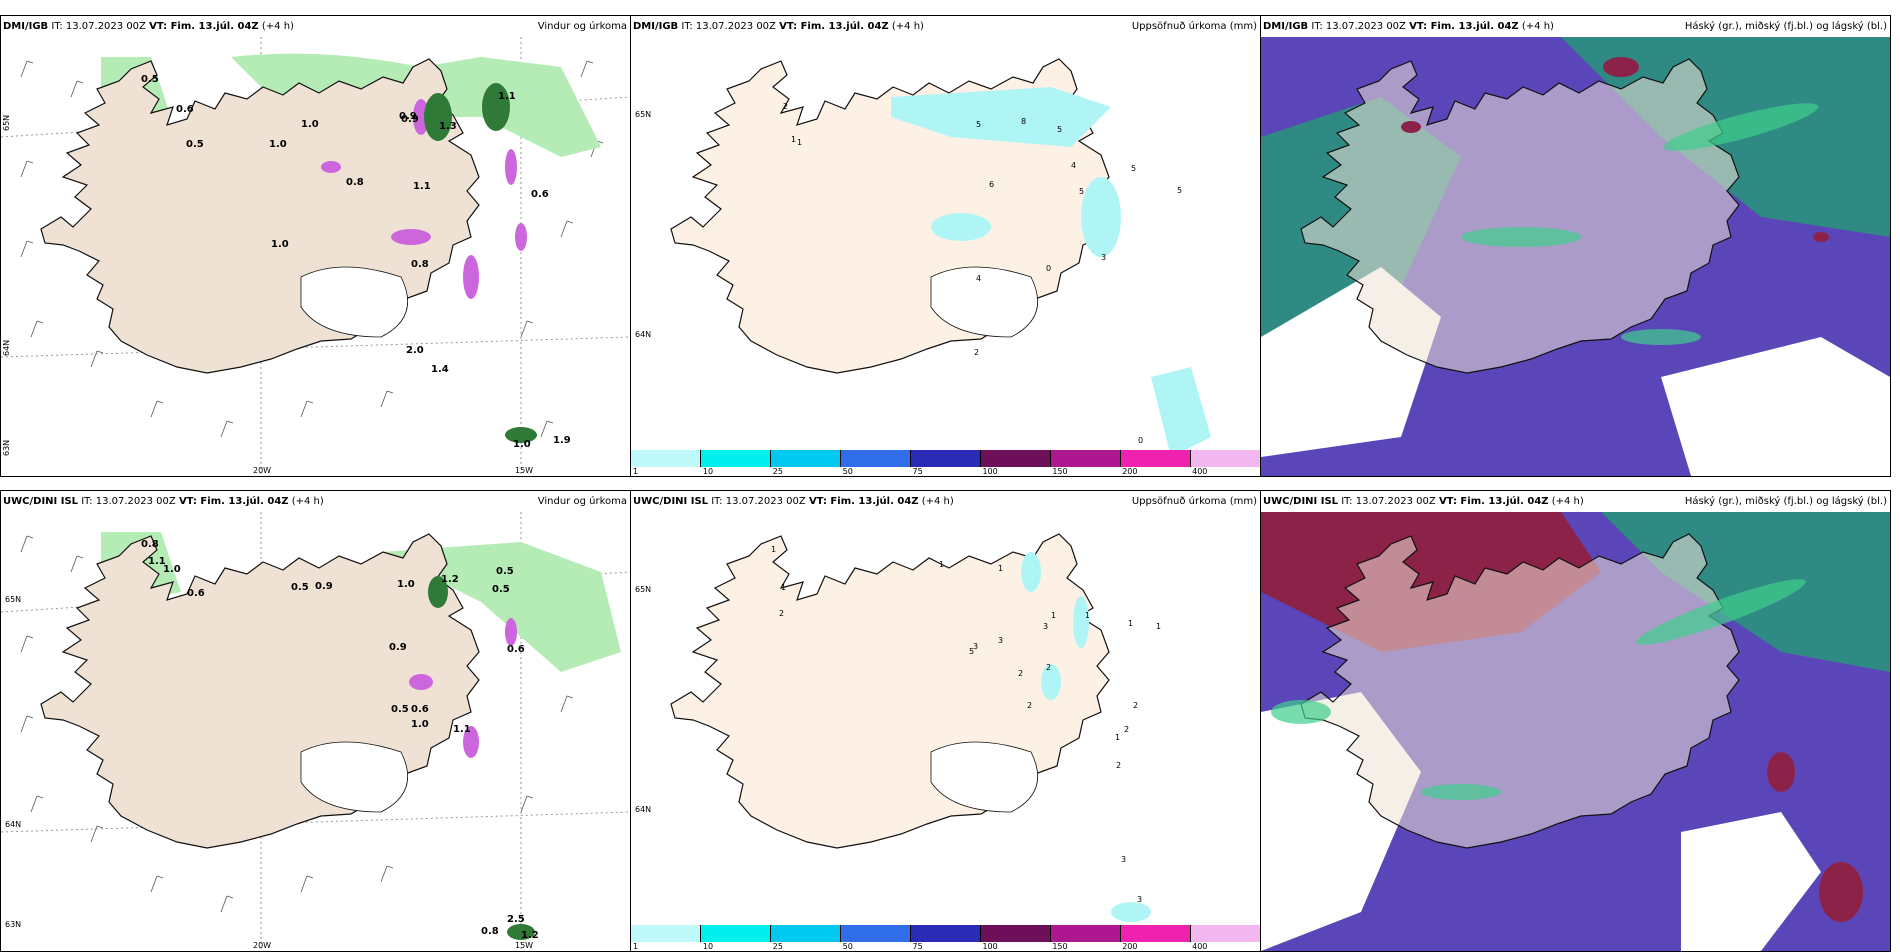 Image resolution: width=1900 pixels, height=952 pixels. I want to click on precip-value: 1.4, so click(440, 369).